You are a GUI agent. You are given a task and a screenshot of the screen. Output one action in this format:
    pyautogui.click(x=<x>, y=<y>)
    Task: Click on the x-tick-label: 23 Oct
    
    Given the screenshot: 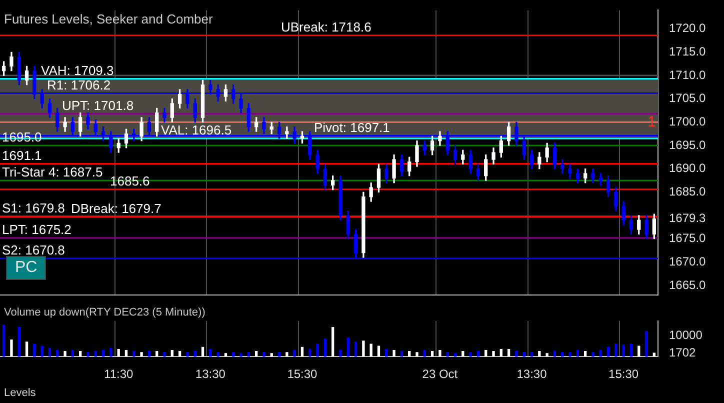 What is the action you would take?
    pyautogui.click(x=440, y=374)
    